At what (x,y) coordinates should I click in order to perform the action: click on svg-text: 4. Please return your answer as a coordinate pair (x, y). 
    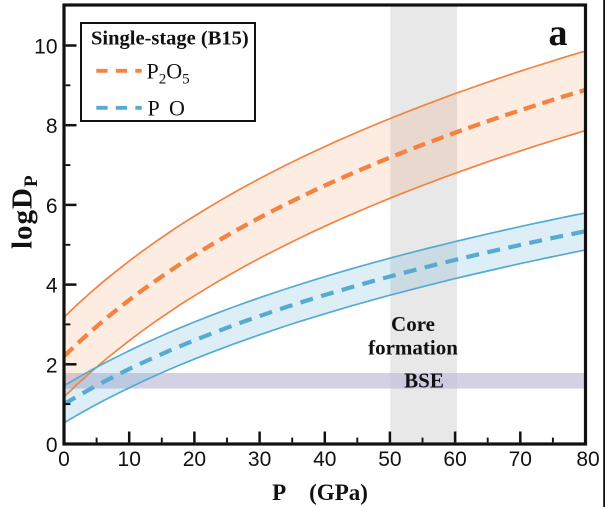
    Looking at the image, I should click on (52, 286).